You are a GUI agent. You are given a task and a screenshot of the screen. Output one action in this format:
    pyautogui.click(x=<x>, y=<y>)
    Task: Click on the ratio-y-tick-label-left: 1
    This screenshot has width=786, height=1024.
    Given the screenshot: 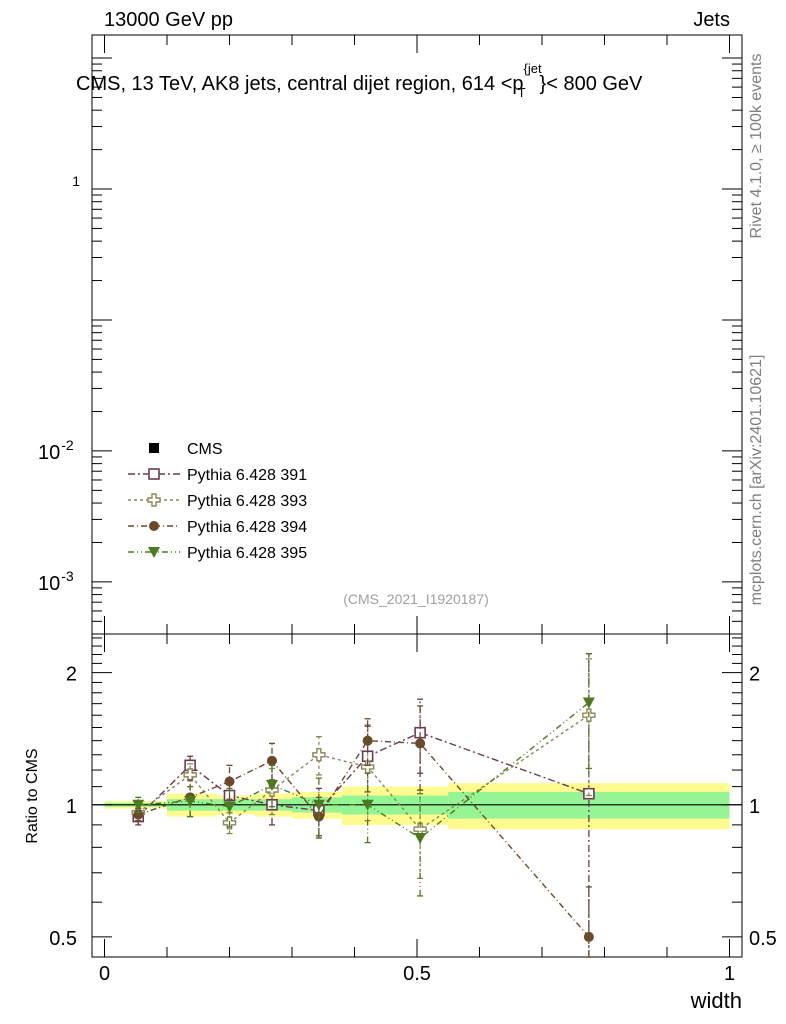 What is the action you would take?
    pyautogui.click(x=71, y=807)
    